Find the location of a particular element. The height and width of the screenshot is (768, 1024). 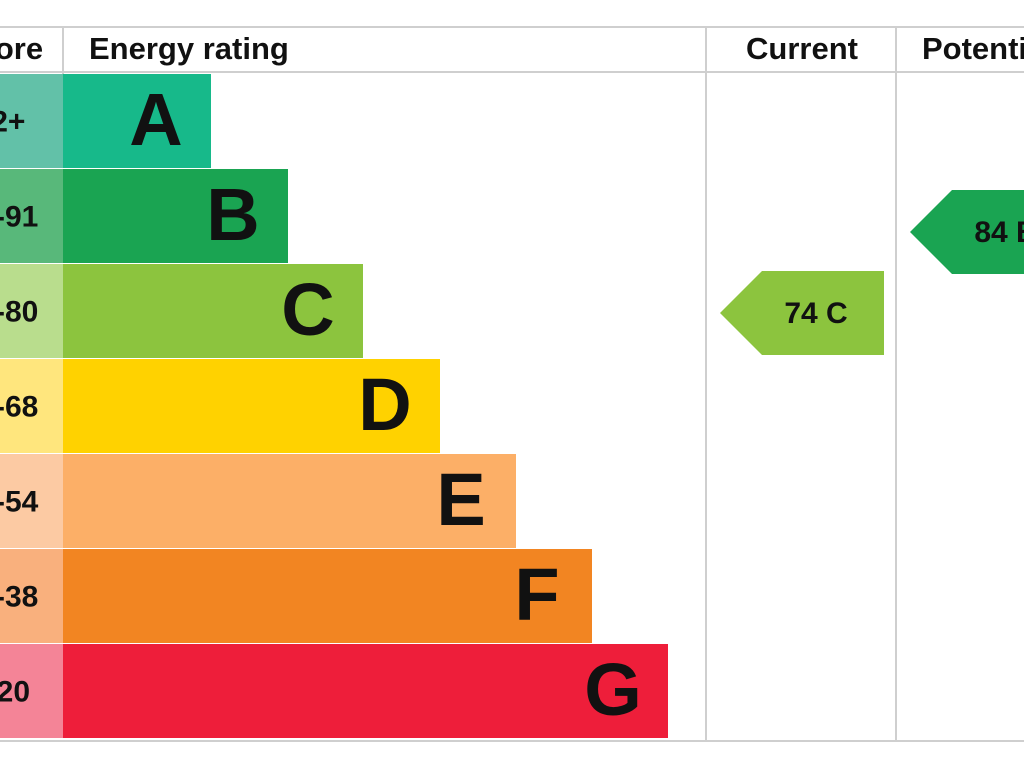

score-range: 55-68 is located at coordinates (19, 406).